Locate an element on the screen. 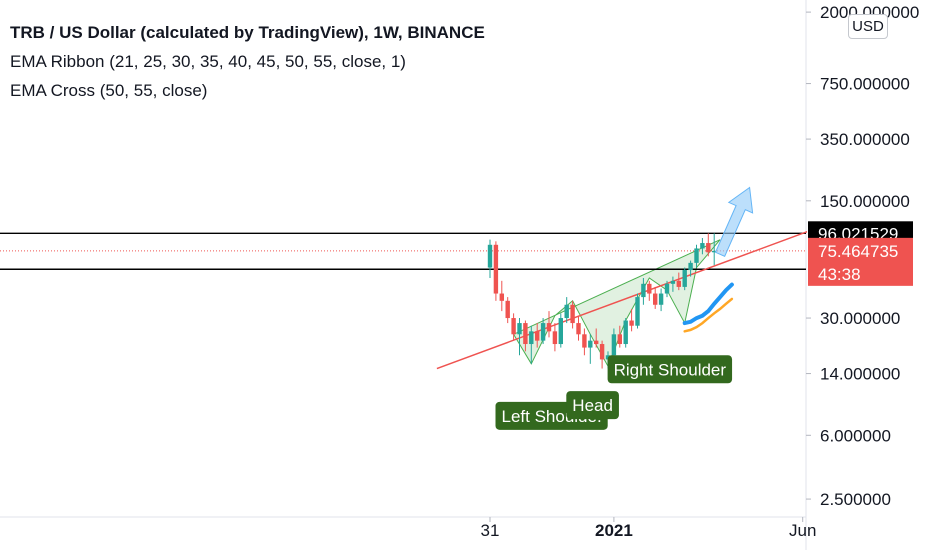 Image resolution: width=932 pixels, height=550 pixels. last-price-label: 75.464735 is located at coordinates (858, 251).